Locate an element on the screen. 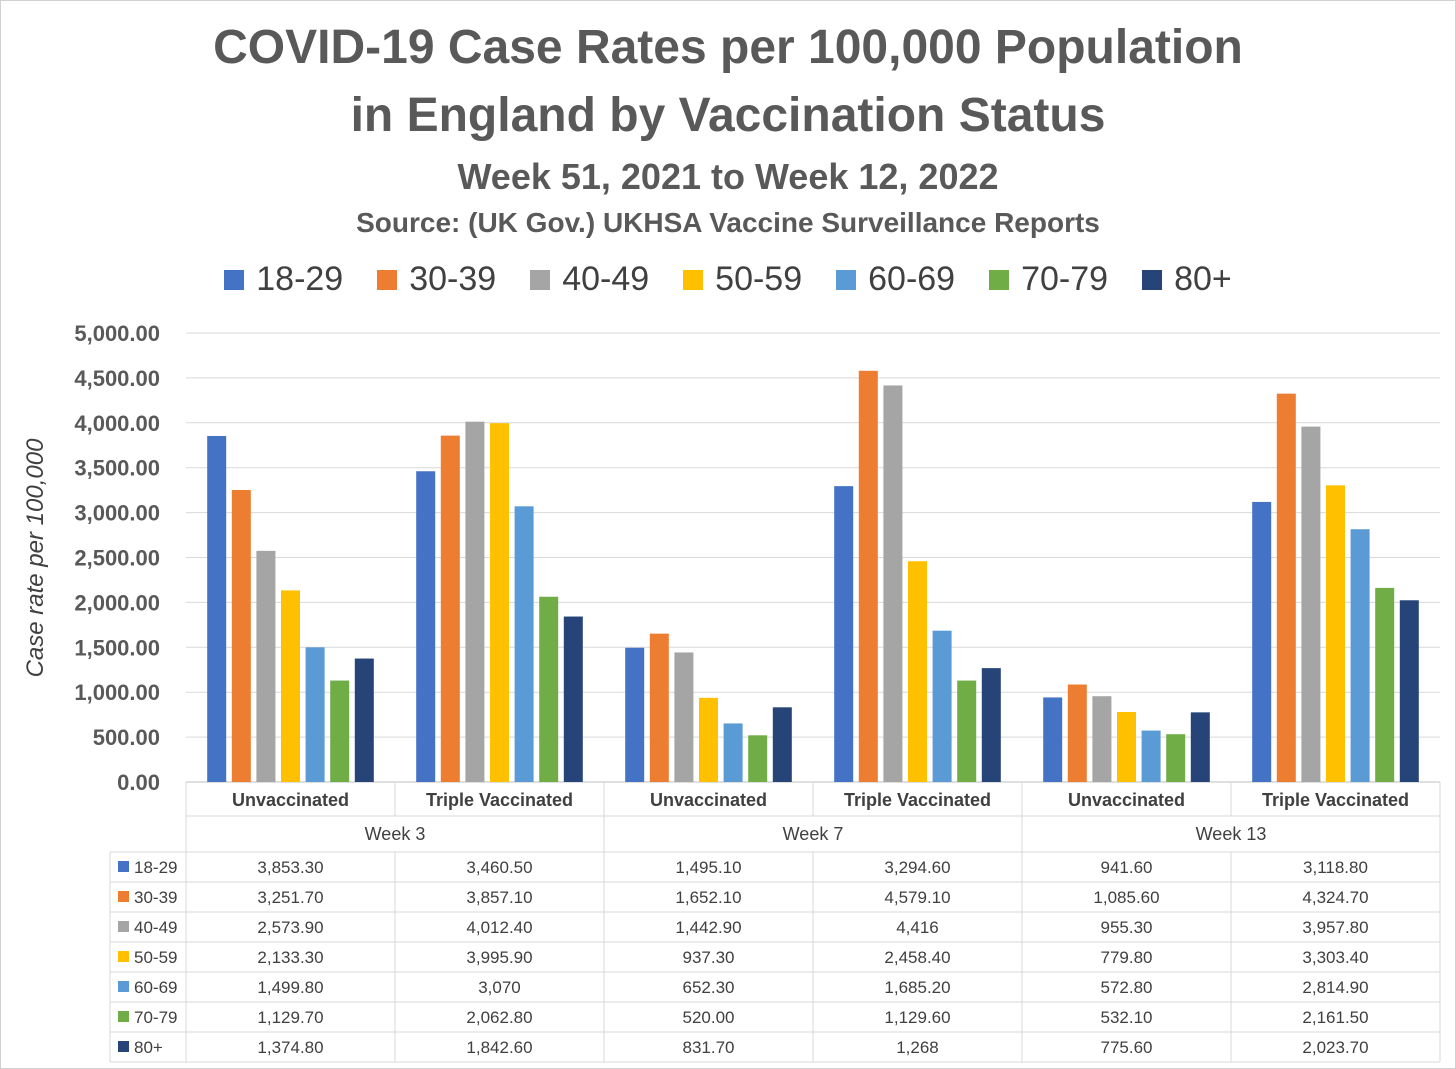 The height and width of the screenshot is (1069, 1456). y-tick-label: 500.00 is located at coordinates (126, 737).